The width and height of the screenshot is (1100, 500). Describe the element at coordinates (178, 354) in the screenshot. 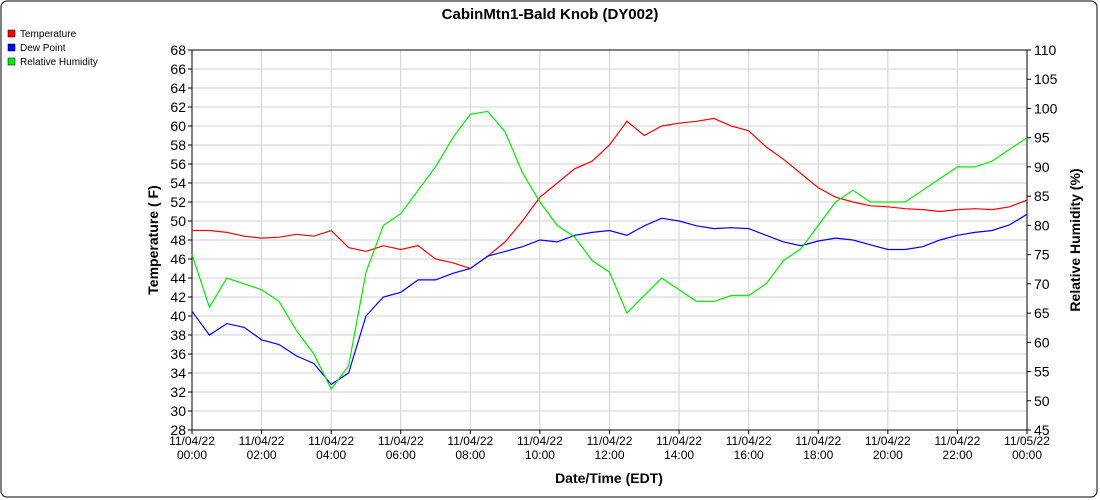

I see `y-tick-label: 36` at that location.